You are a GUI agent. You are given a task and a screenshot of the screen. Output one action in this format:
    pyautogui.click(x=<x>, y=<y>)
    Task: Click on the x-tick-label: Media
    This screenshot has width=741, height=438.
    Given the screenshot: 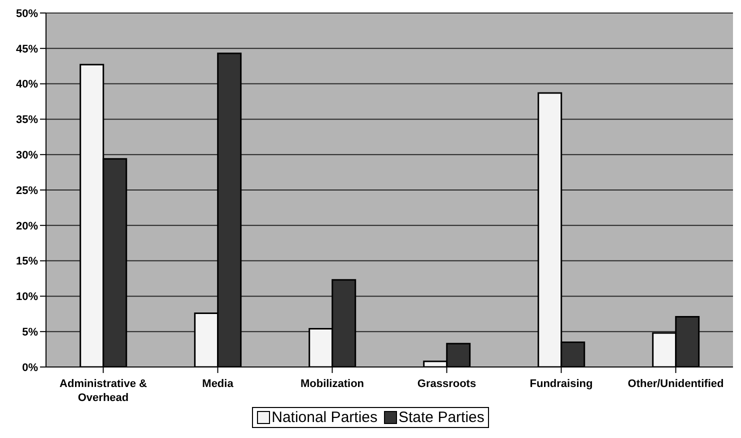 What is the action you would take?
    pyautogui.click(x=218, y=384)
    